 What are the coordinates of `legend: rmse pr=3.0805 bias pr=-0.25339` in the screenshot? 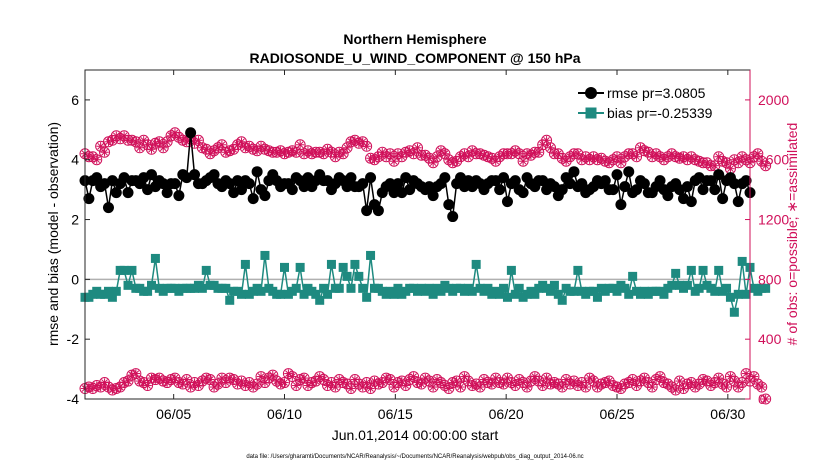 It's located at (660, 101).